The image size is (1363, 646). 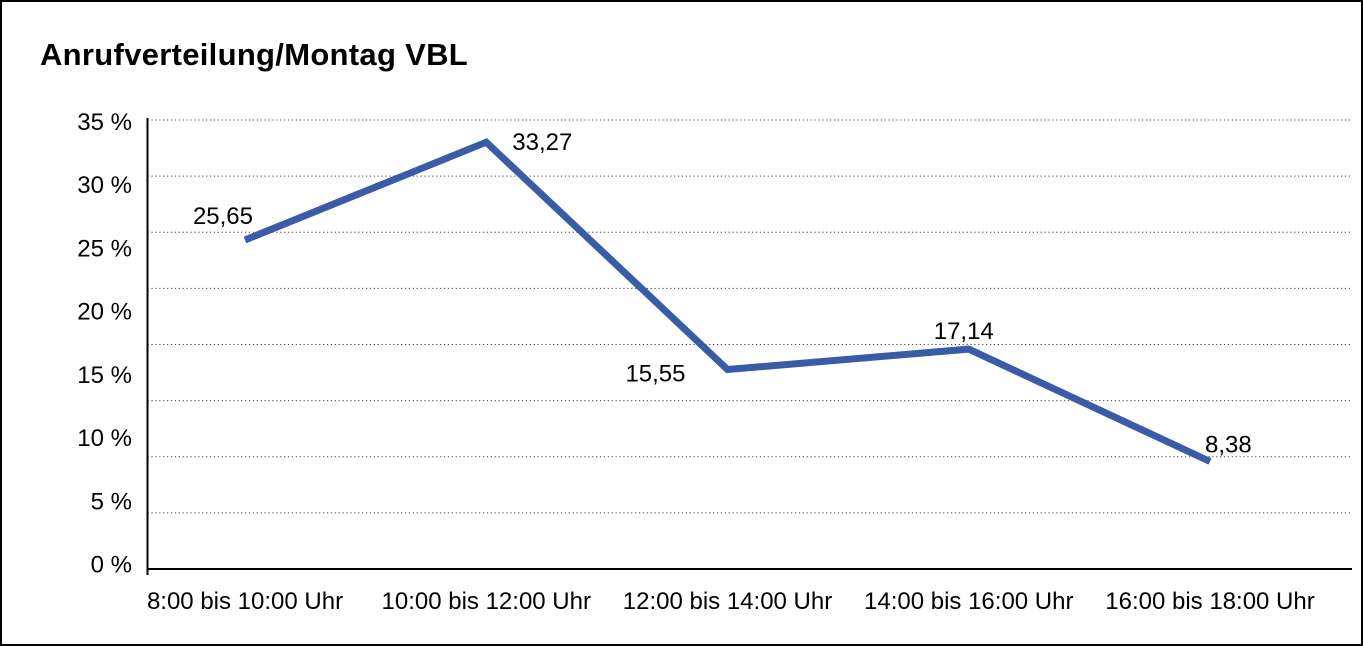 I want to click on y-tick-label: 15 %, so click(x=104, y=375).